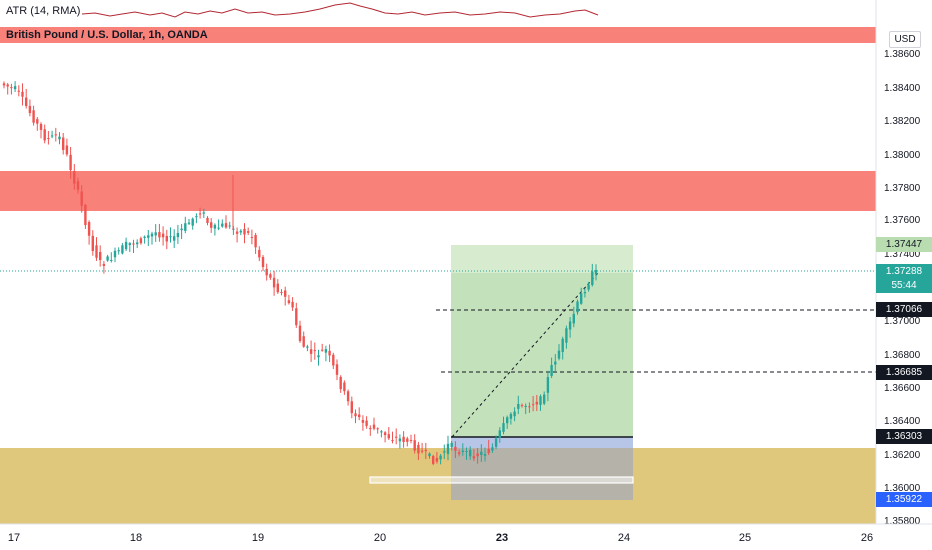 The width and height of the screenshot is (932, 550). Describe the element at coordinates (438, 191) in the screenshot. I see `resistance-zone-mid` at that location.